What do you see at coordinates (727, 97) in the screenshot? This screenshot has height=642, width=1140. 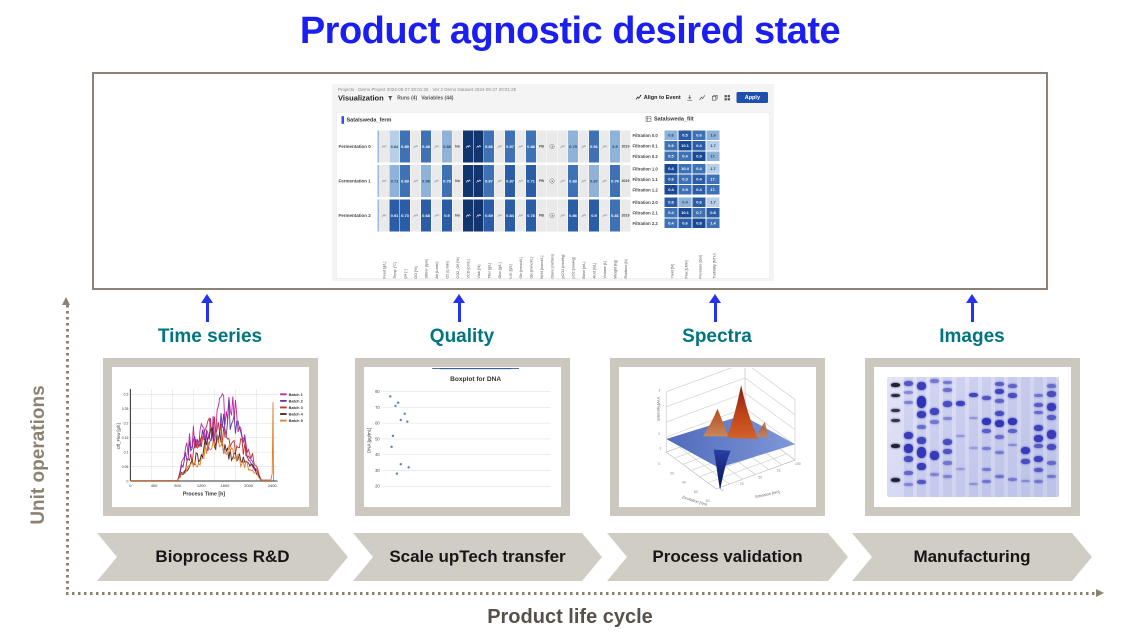 I see `grid-view-icon` at bounding box center [727, 97].